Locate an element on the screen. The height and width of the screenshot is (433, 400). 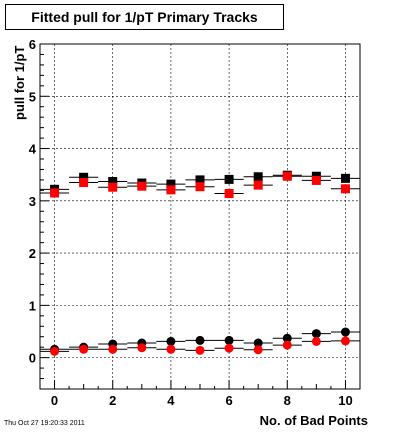
x-tick-label: 4 is located at coordinates (171, 400).